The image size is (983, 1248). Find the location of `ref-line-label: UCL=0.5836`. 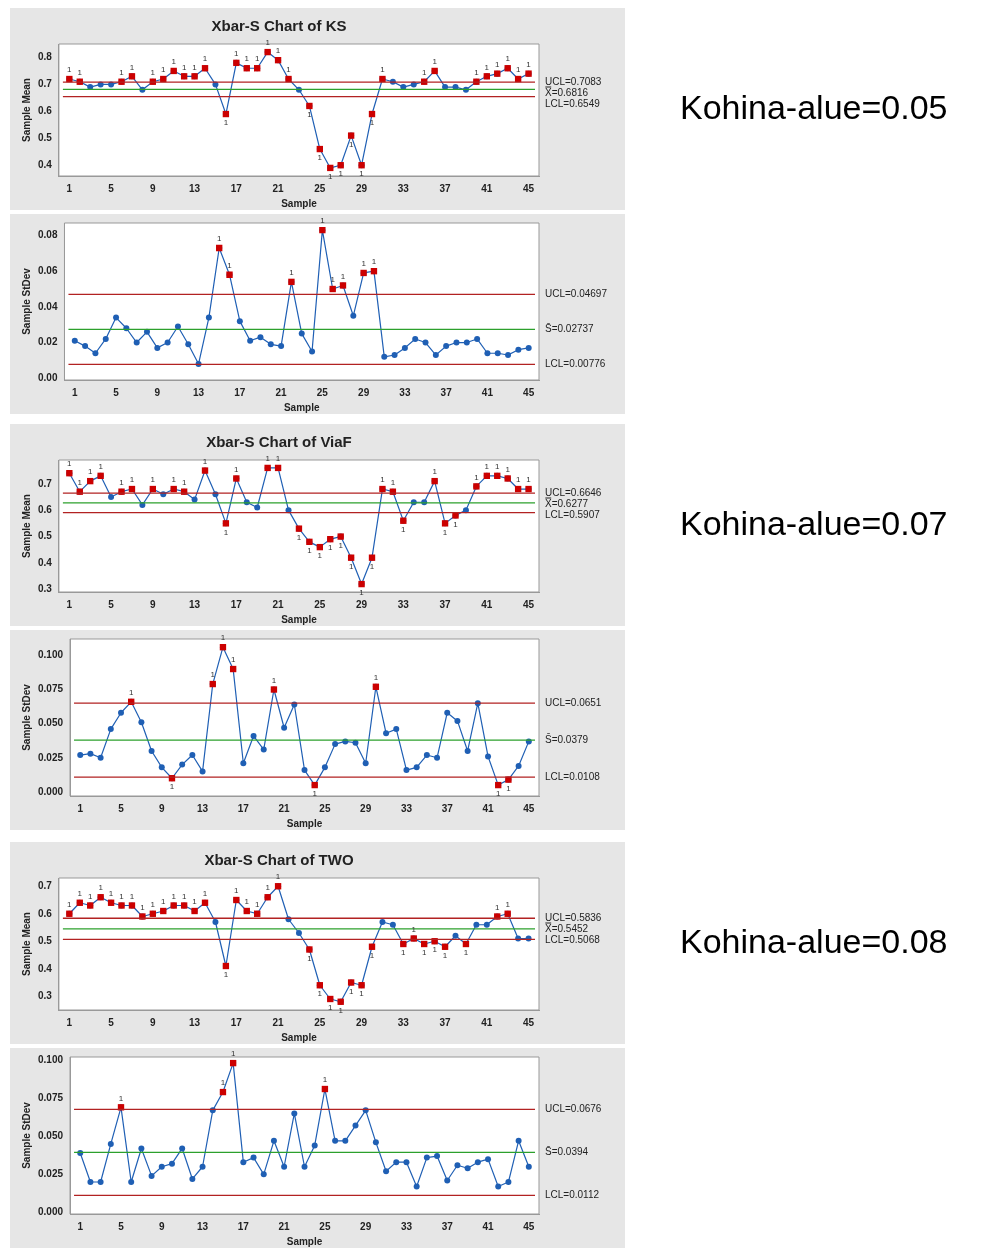

ref-line-label: UCL=0.5836 is located at coordinates (573, 918).